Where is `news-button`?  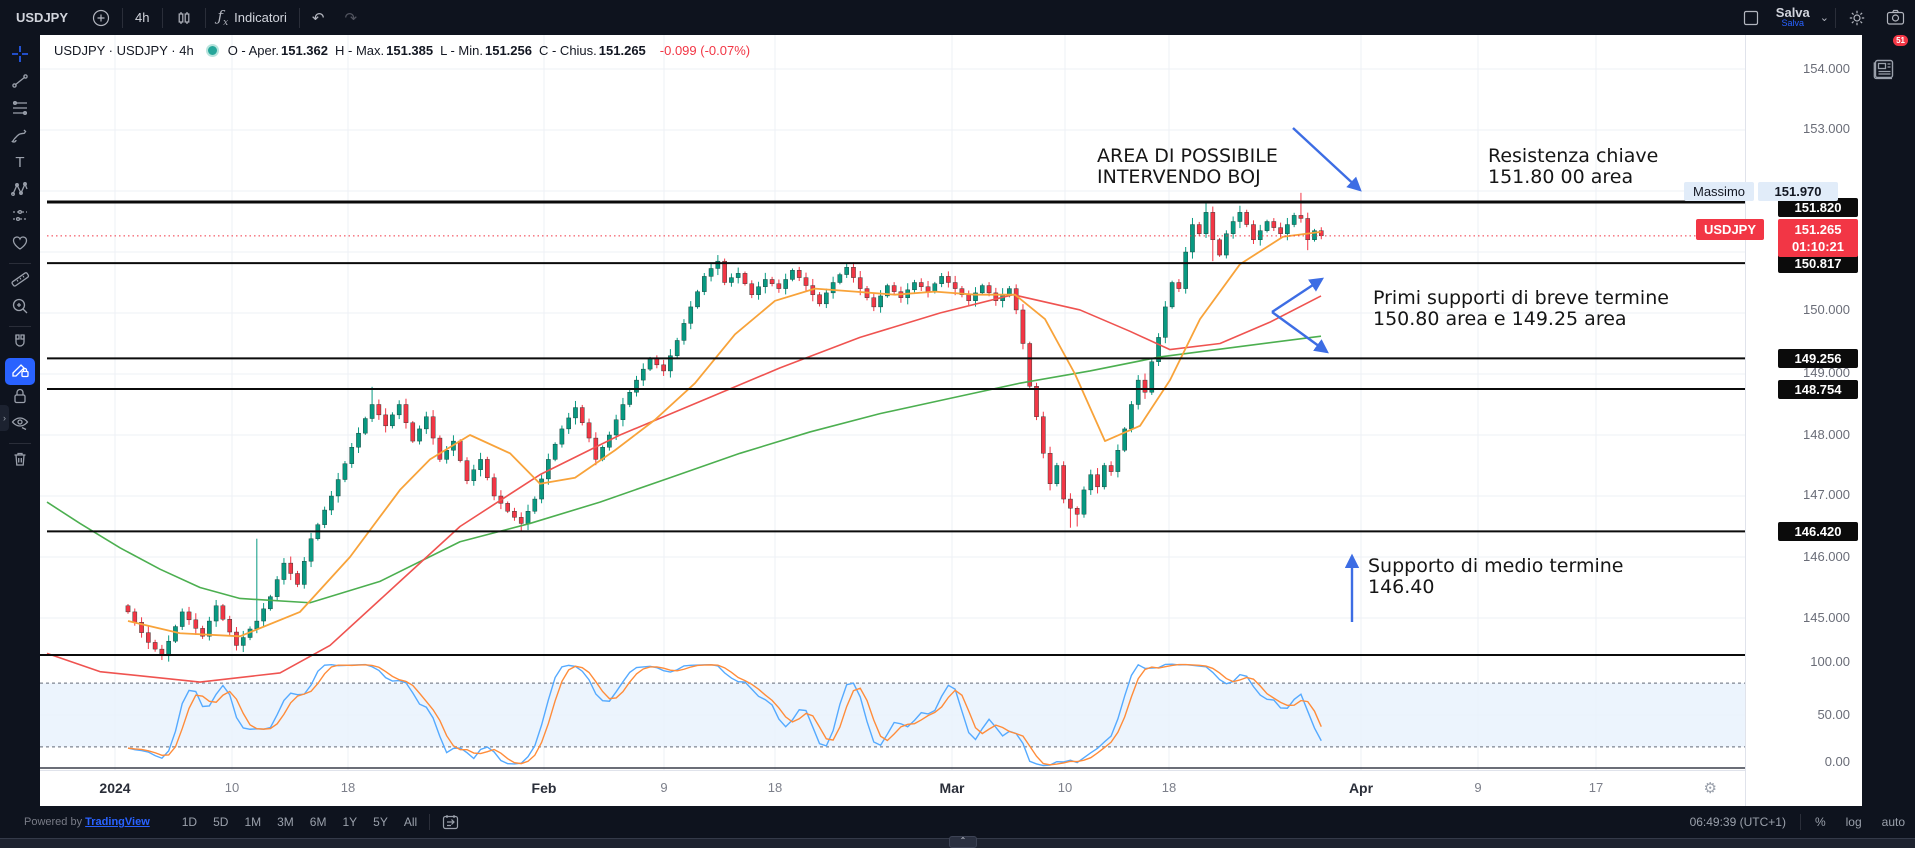 news-button is located at coordinates (1888, 73).